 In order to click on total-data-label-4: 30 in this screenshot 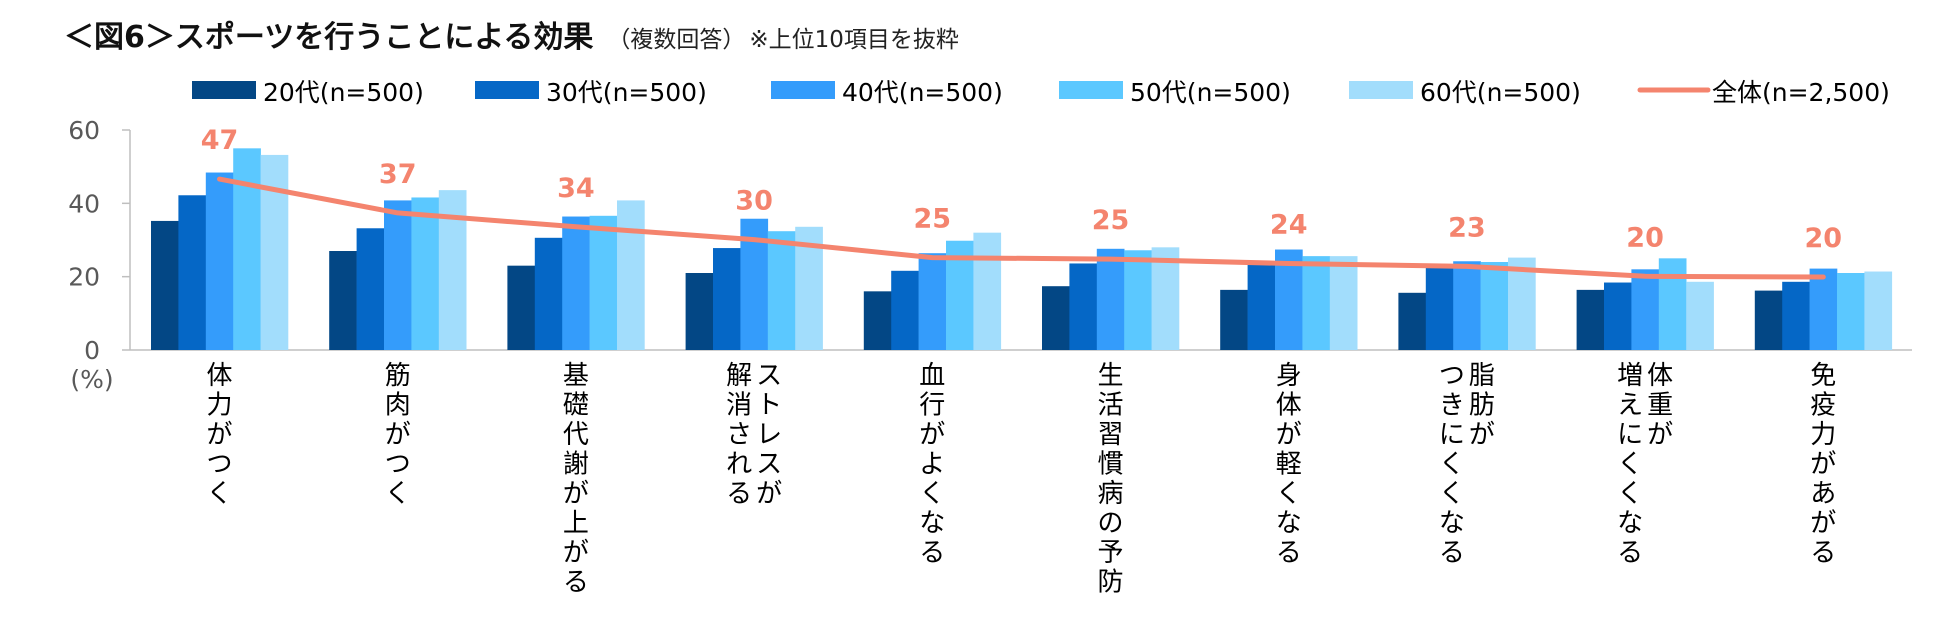, I will do `click(754, 201)`.